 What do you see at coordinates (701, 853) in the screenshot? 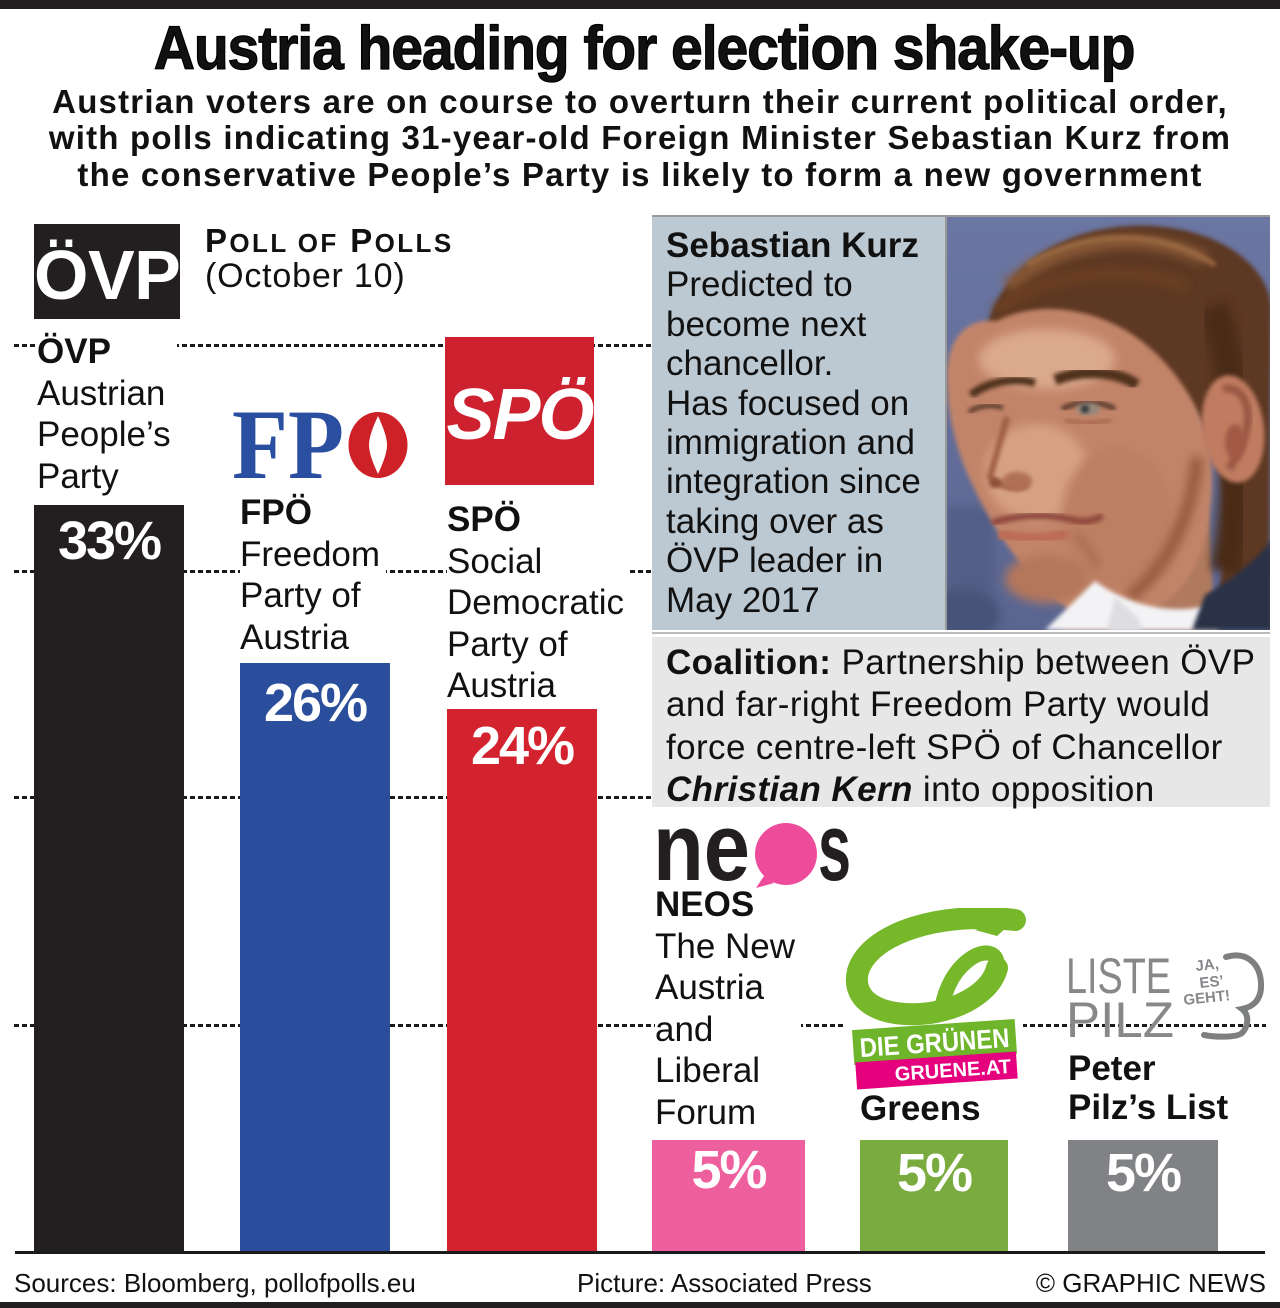
I see `svg-text: ne` at bounding box center [701, 853].